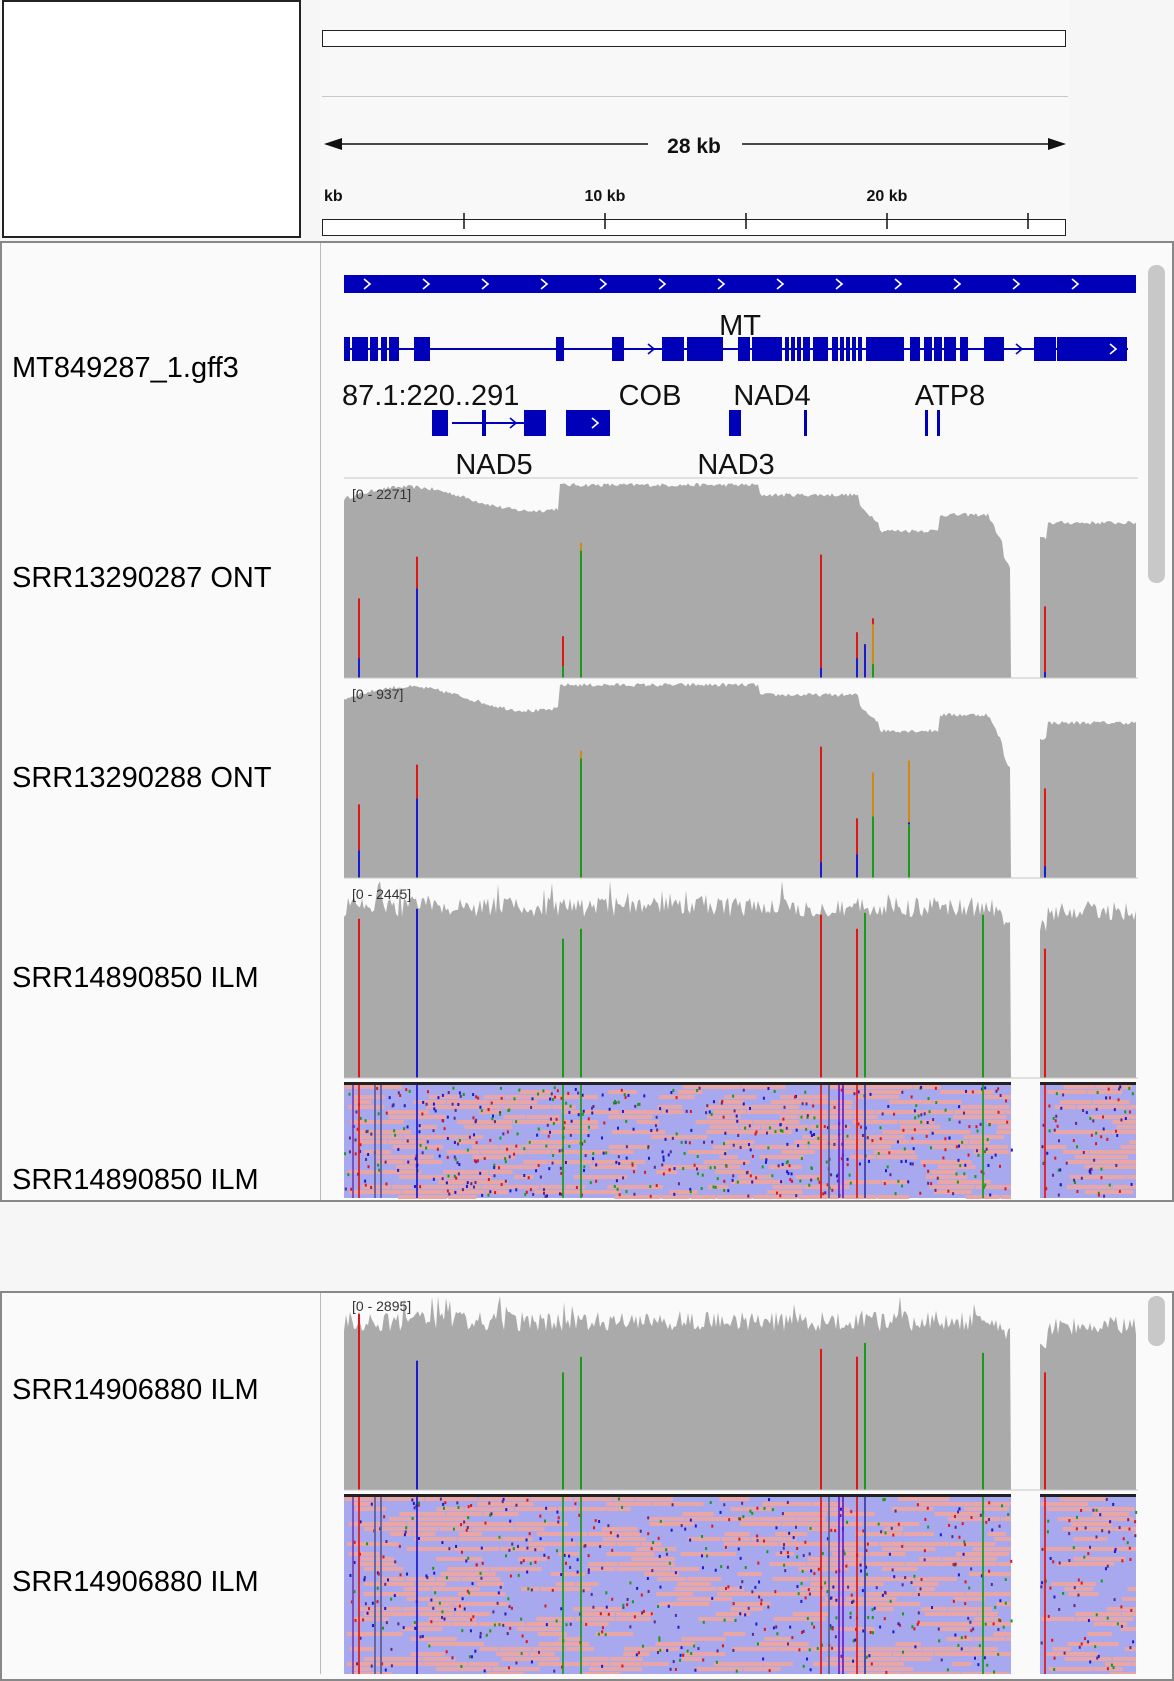  What do you see at coordinates (135, 1390) in the screenshot?
I see `track-name-5: SRR14906880 ILM` at bounding box center [135, 1390].